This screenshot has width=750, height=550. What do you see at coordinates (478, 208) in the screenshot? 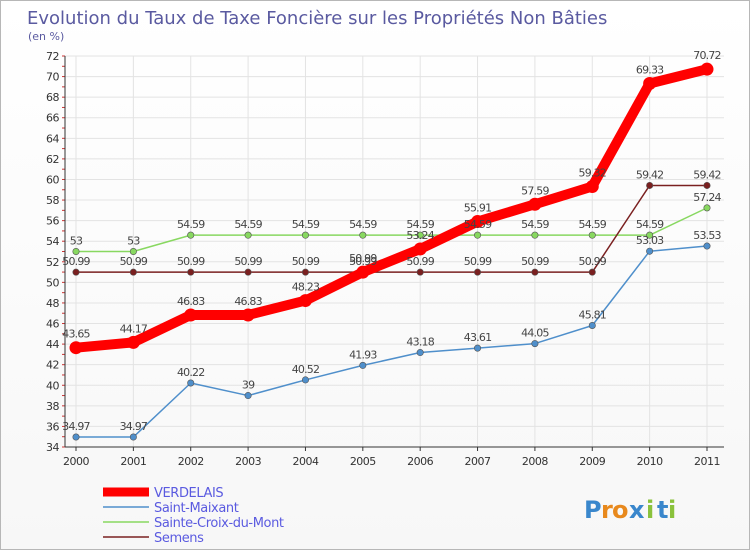
I see `data-label: 55.91` at bounding box center [478, 208].